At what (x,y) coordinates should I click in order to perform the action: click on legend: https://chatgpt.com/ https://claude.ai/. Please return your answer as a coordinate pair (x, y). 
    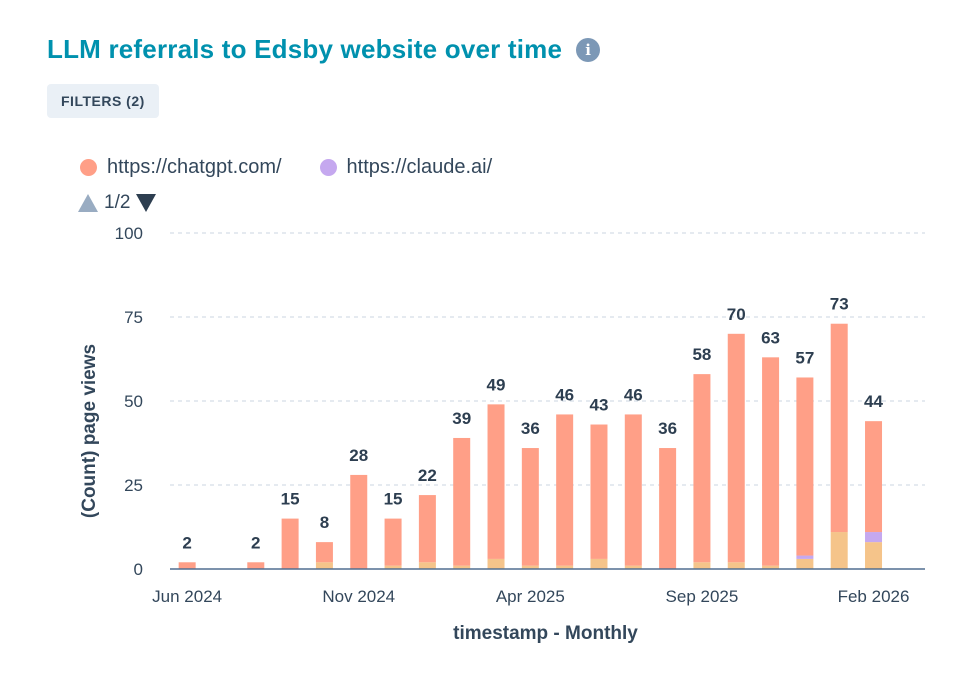
    Looking at the image, I should click on (305, 167).